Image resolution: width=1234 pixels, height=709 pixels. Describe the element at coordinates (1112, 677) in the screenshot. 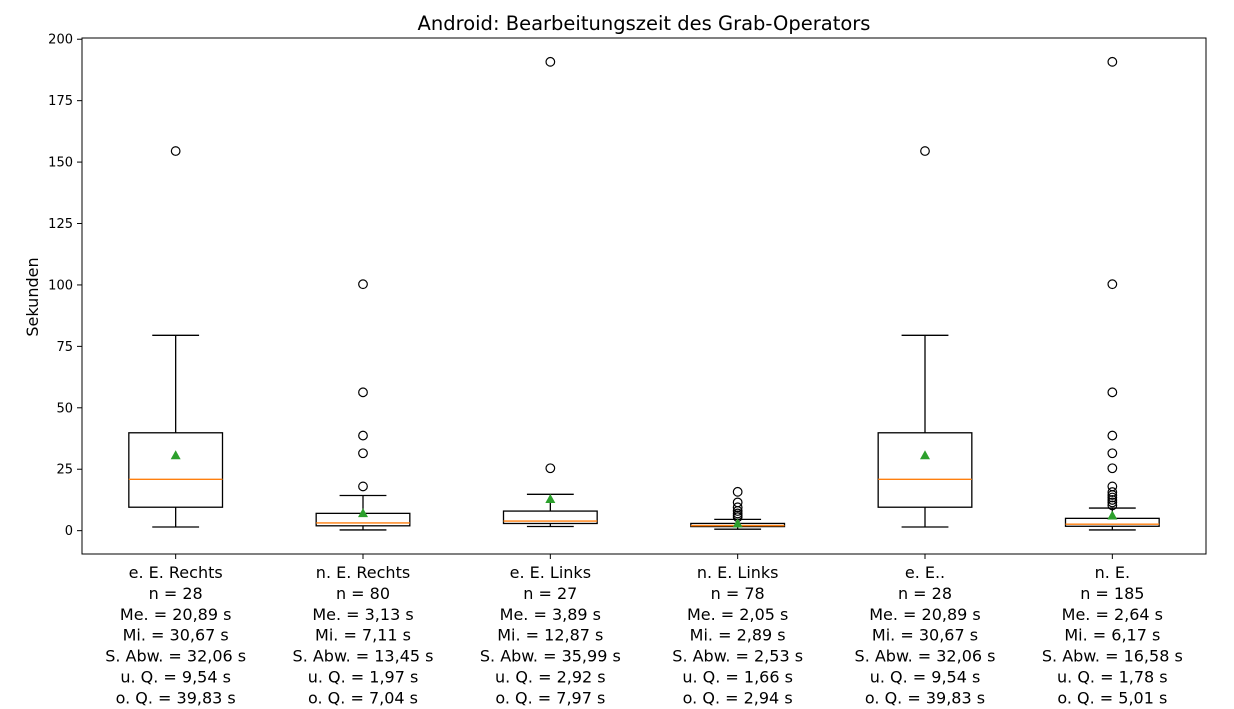

I see `x-category-label-line: u. Q. = 1,78 s` at that location.